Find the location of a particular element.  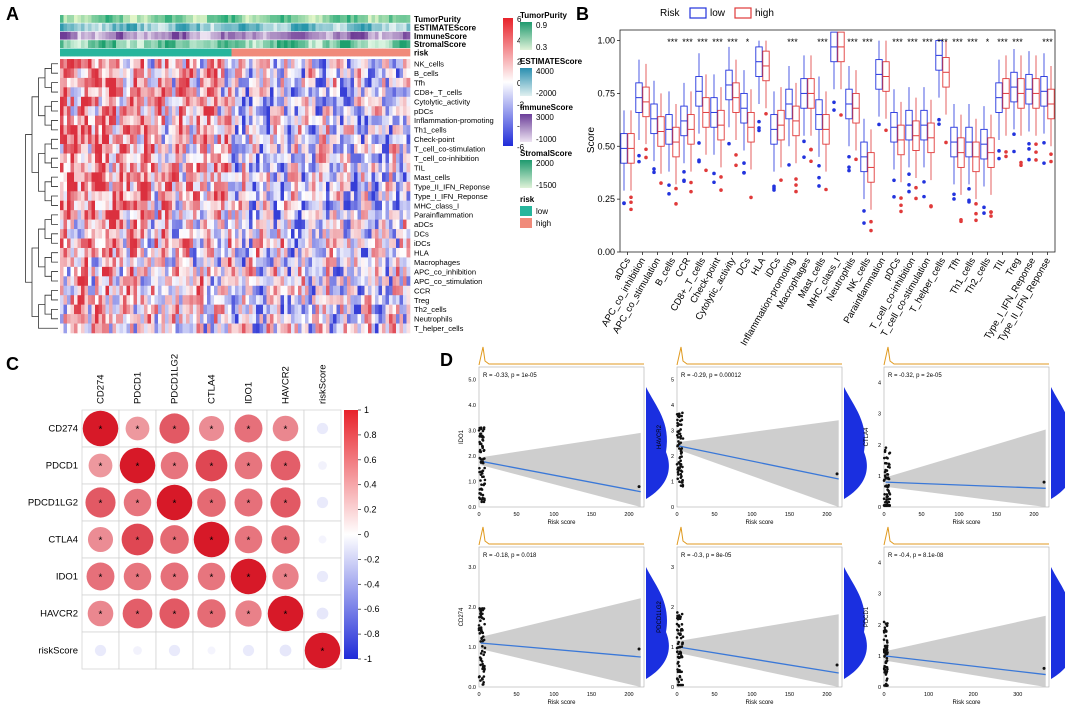

right-density is located at coordinates (657, 623).